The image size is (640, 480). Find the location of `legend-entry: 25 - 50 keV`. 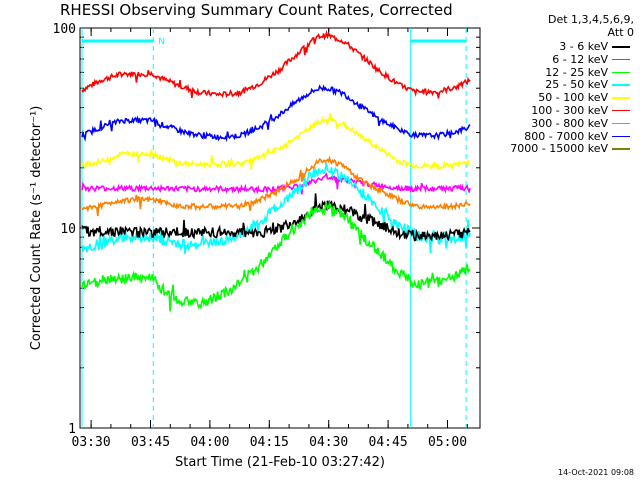

legend-entry: 25 - 50 keV is located at coordinates (553, 84).